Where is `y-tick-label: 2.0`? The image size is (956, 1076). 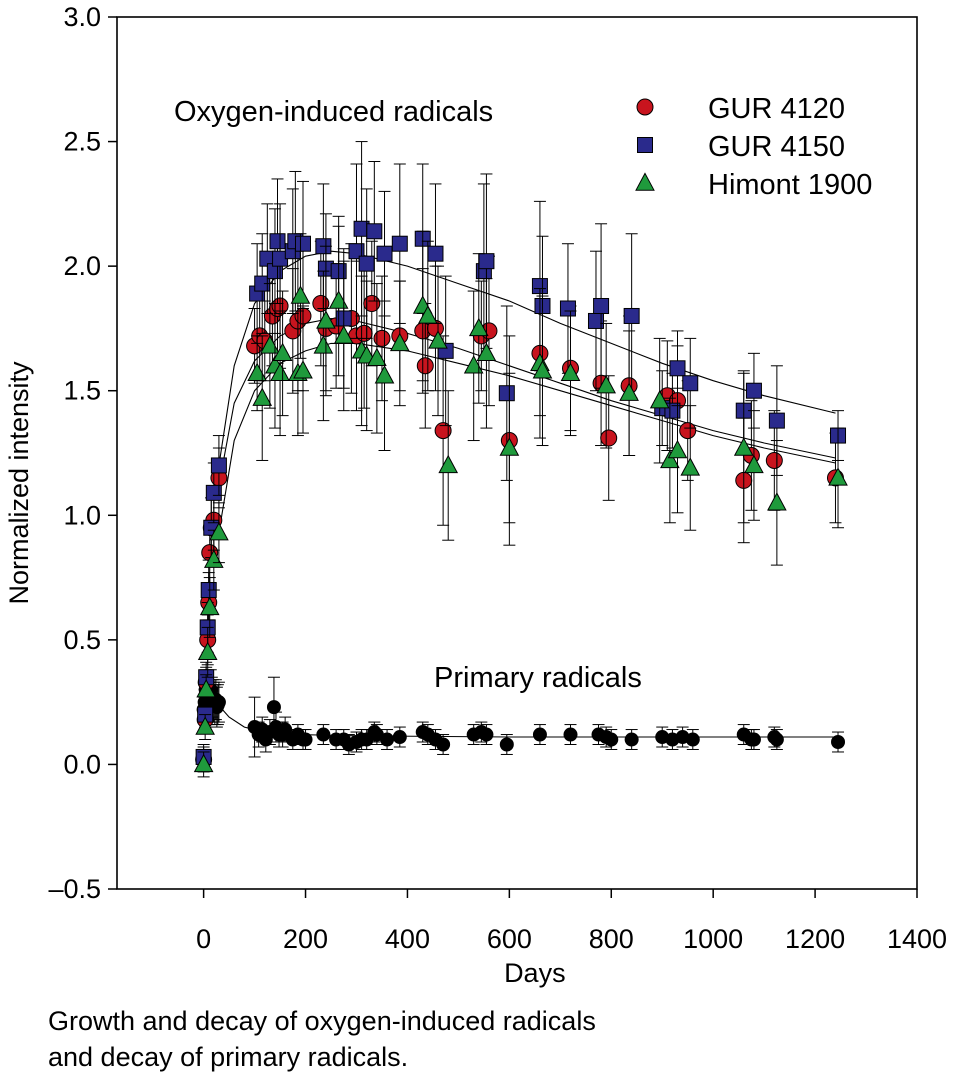
y-tick-label: 2.0 is located at coordinates (82, 266).